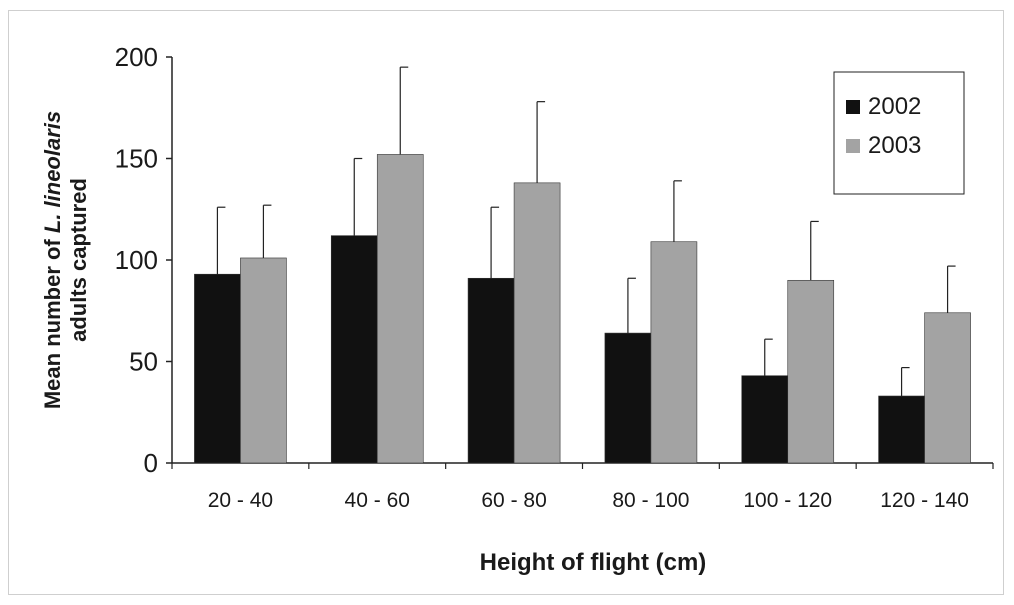  Describe the element at coordinates (853, 146) in the screenshot. I see `legend-swatch-2003` at that location.